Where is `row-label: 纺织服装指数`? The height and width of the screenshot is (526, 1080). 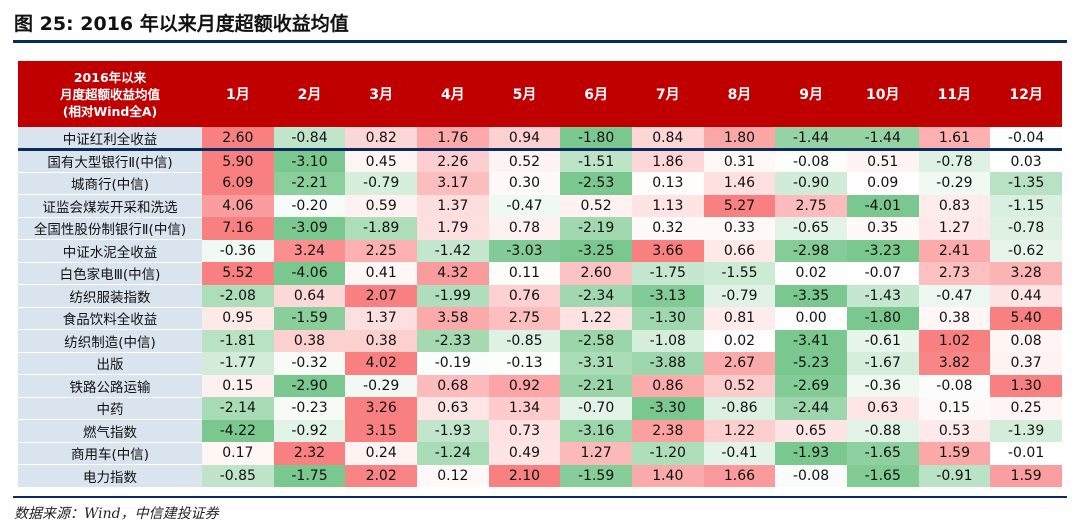
row-label: 纺织服装指数 is located at coordinates (110, 296).